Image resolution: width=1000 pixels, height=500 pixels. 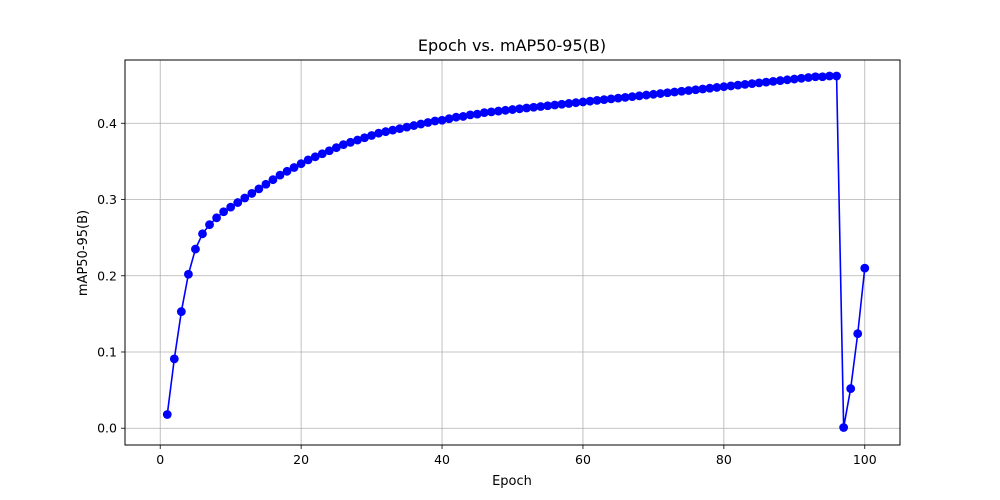 I want to click on x-tick-label: 100, so click(x=865, y=459).